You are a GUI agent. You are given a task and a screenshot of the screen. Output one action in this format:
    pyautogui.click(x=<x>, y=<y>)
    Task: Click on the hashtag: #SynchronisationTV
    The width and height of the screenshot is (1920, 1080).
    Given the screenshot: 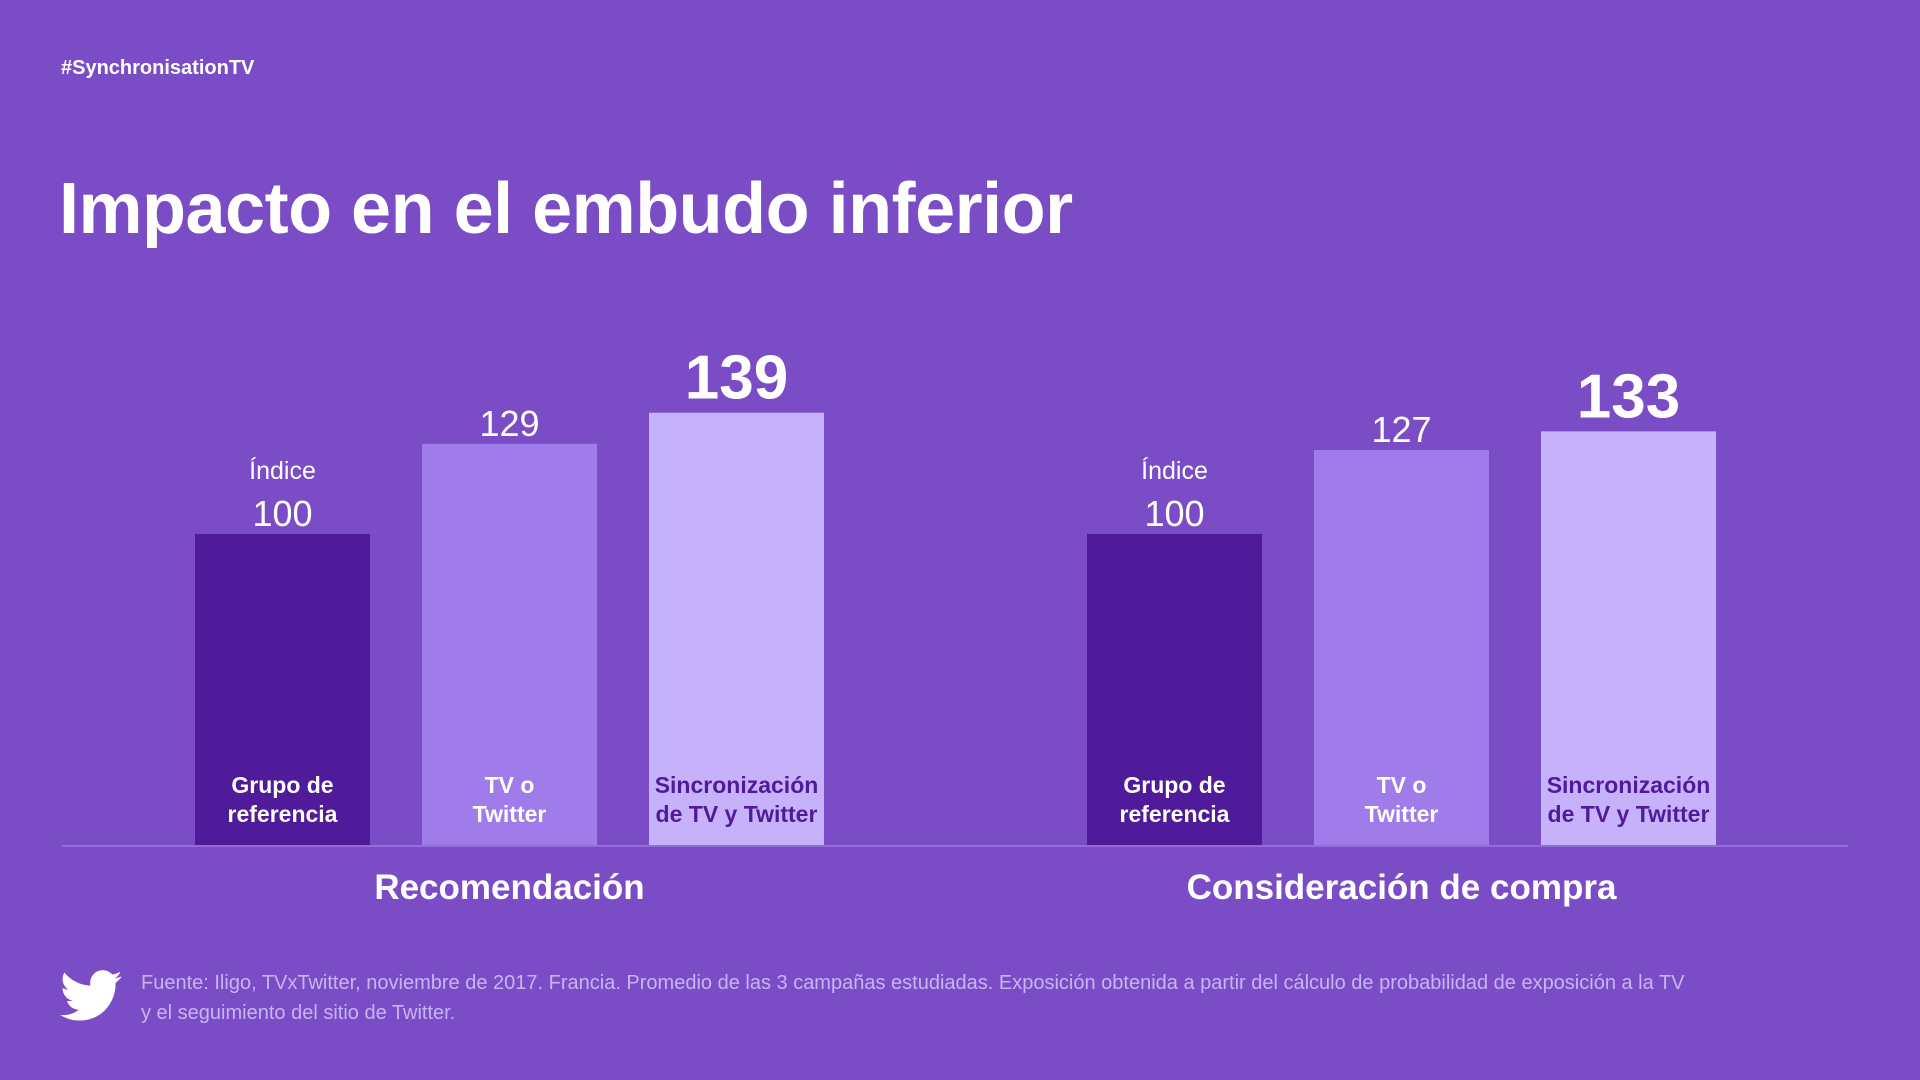 What is the action you would take?
    pyautogui.click(x=158, y=68)
    